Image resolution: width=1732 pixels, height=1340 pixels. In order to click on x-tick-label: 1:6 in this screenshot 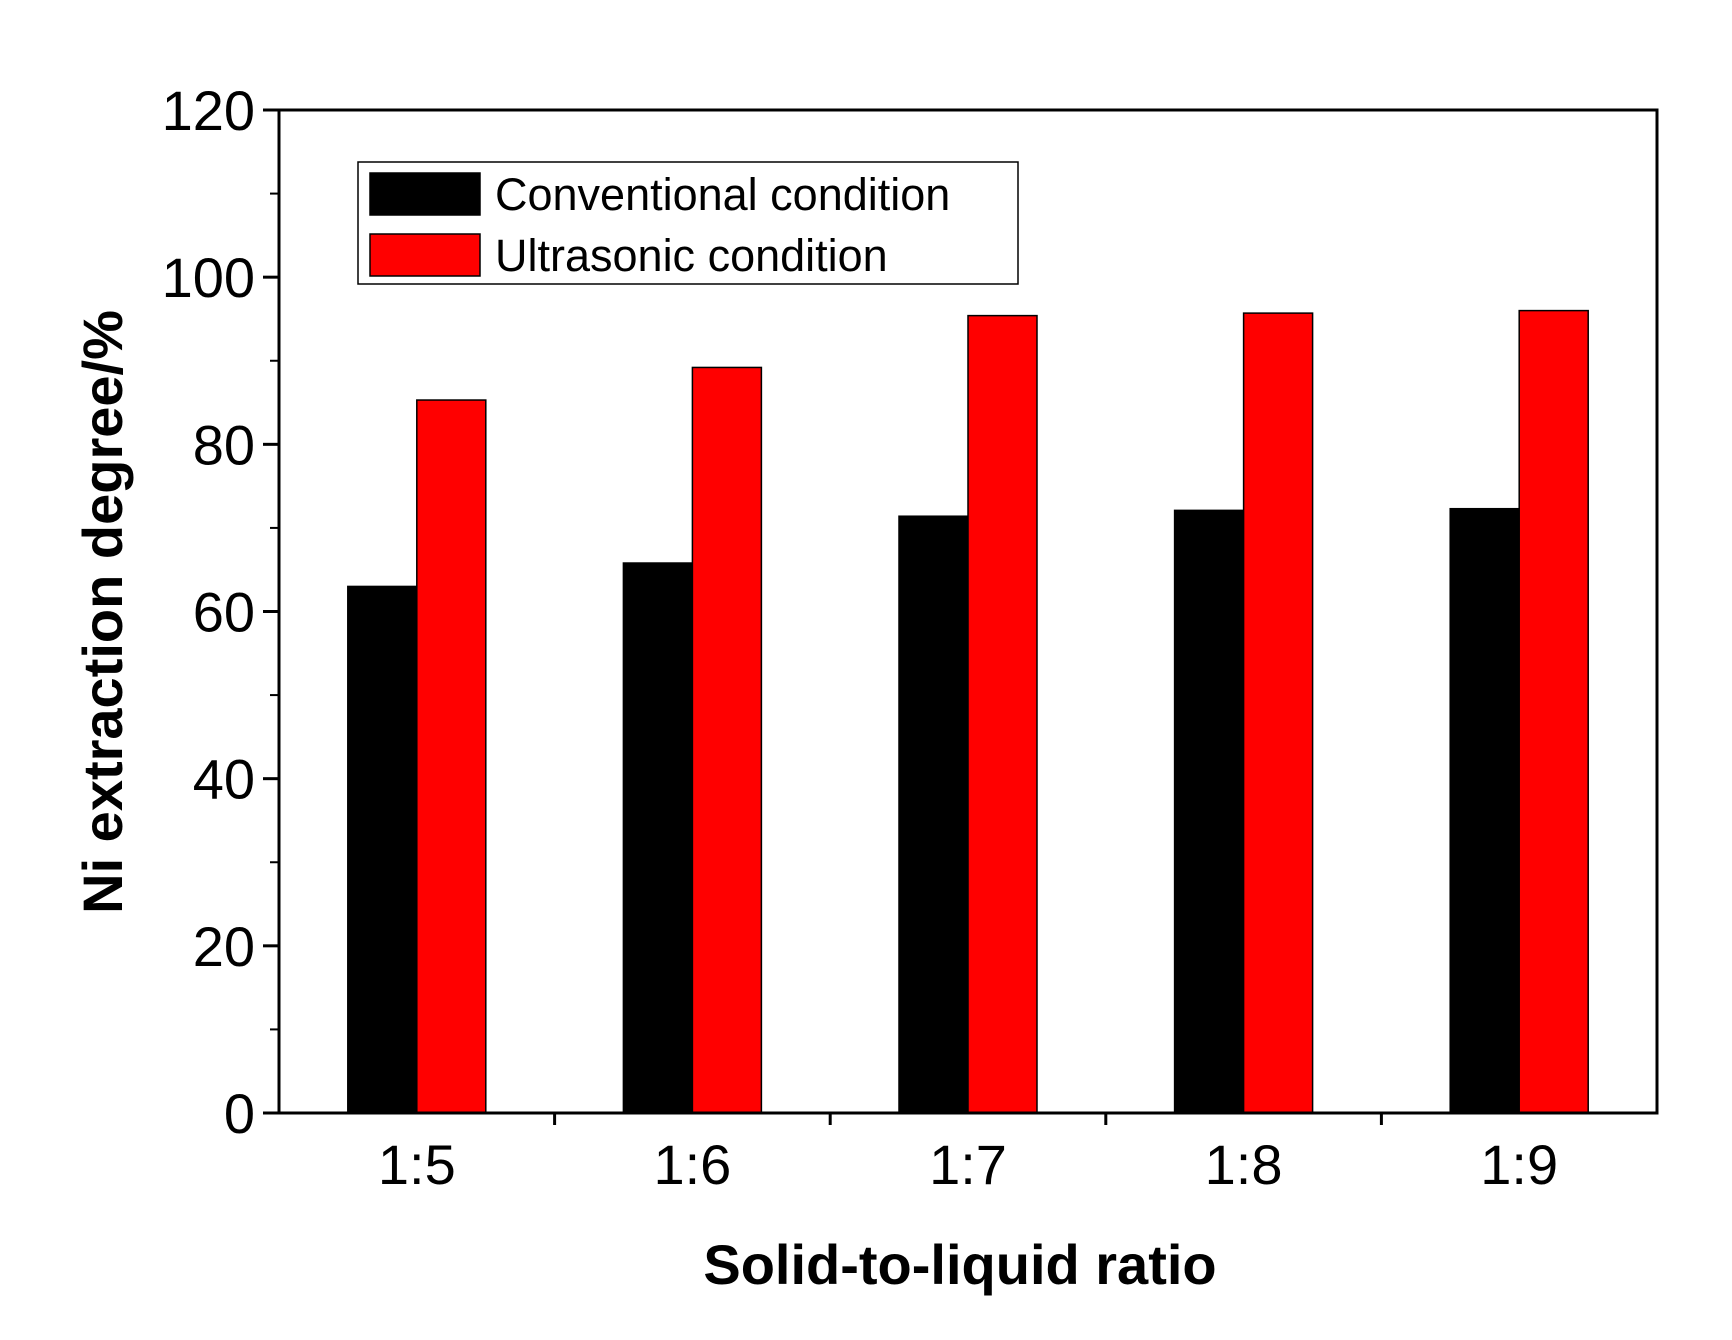, I will do `click(692, 1164)`.